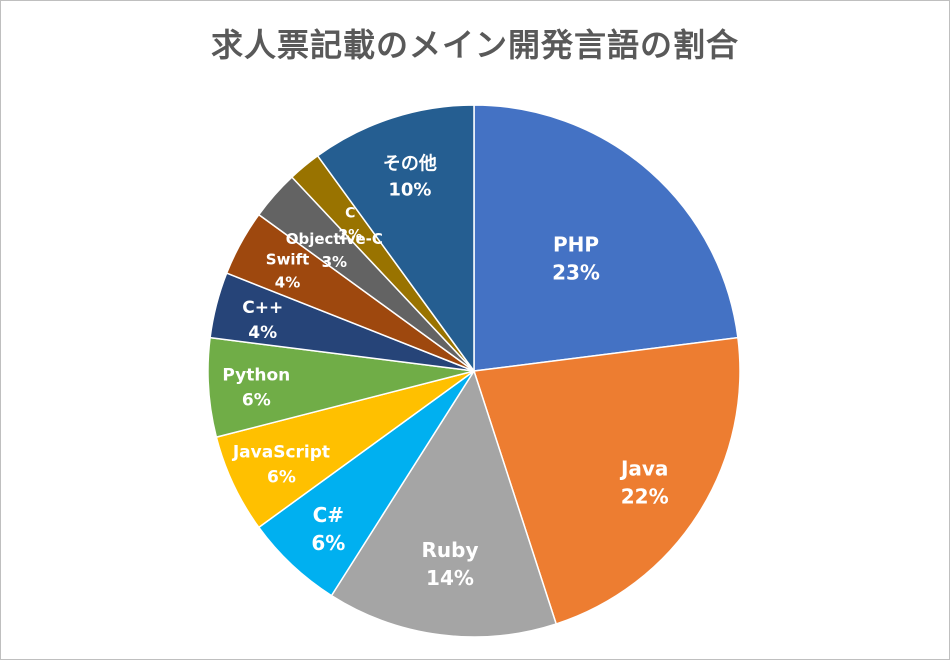 The height and width of the screenshot is (660, 950). Describe the element at coordinates (350, 213) in the screenshot. I see `slice-name-label: C` at that location.